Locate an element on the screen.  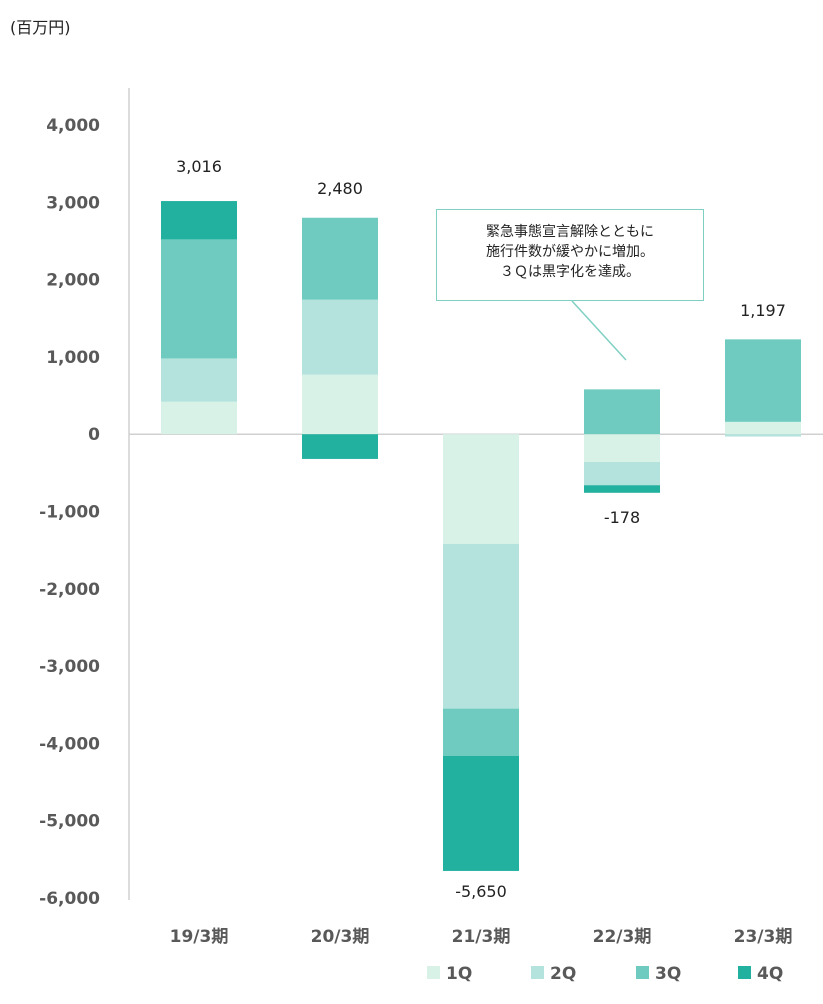
y-tick-label: -4,000 is located at coordinates (69, 744).